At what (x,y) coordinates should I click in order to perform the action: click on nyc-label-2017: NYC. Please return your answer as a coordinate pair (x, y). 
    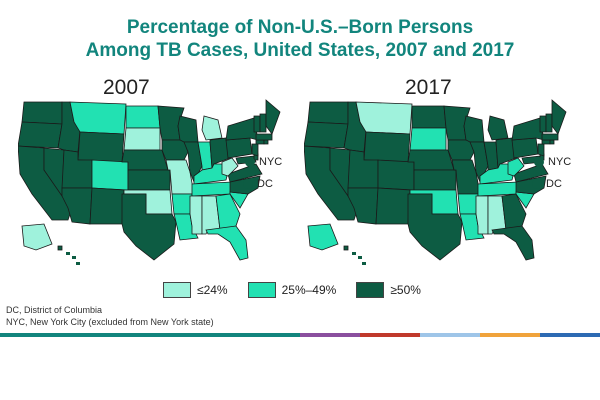
    Looking at the image, I should click on (560, 162).